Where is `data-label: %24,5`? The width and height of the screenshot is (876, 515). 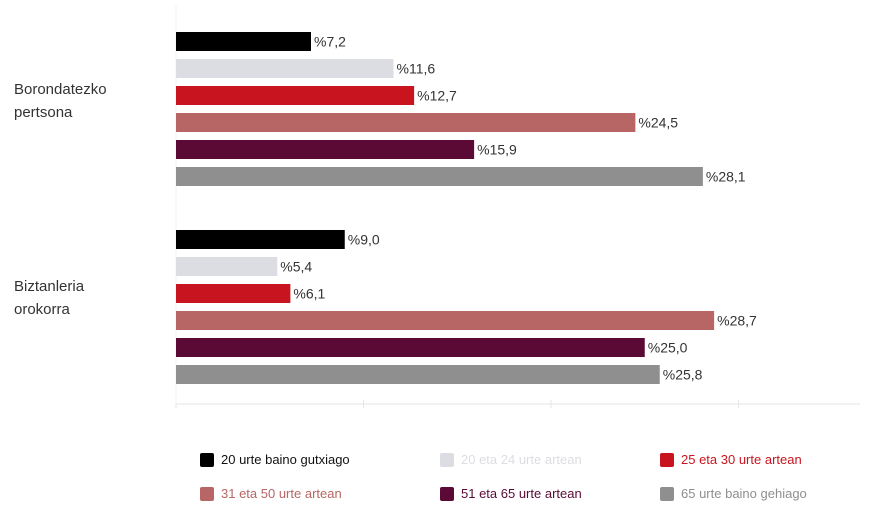
data-label: %24,5 is located at coordinates (658, 123).